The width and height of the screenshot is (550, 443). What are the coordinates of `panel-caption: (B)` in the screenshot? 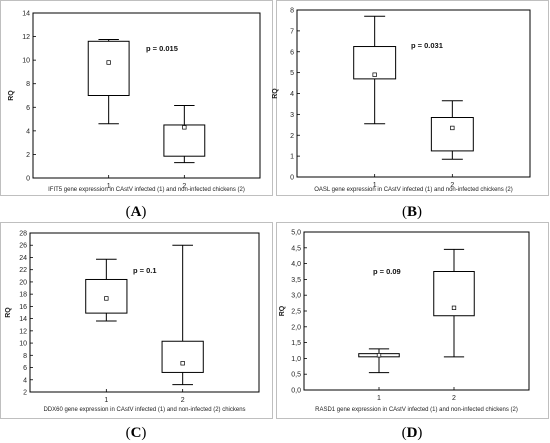 It's located at (412, 212).